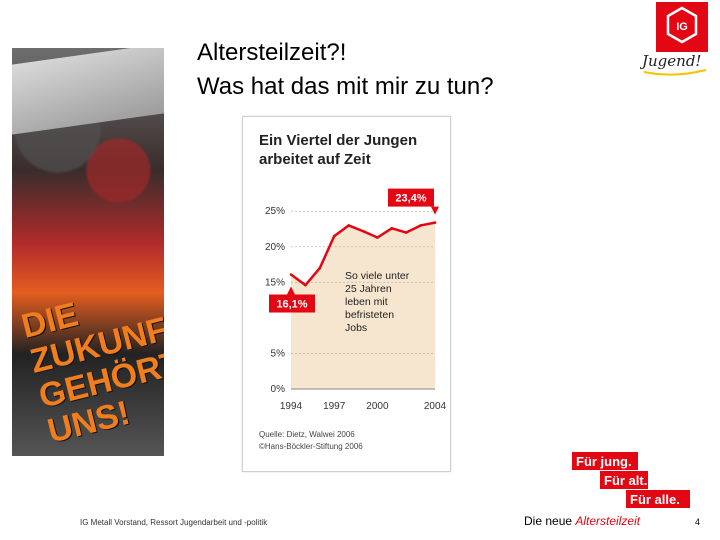 The image size is (720, 540). Describe the element at coordinates (91, 362) in the screenshot. I see `photo-slogan: DIE ZUKUNFT GEHÖRT UNS!` at that location.